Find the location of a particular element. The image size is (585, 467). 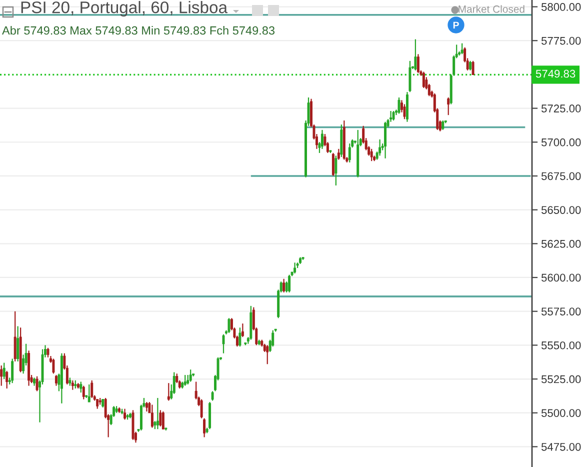

y-tick-label: 5800.00 is located at coordinates (561, 7).